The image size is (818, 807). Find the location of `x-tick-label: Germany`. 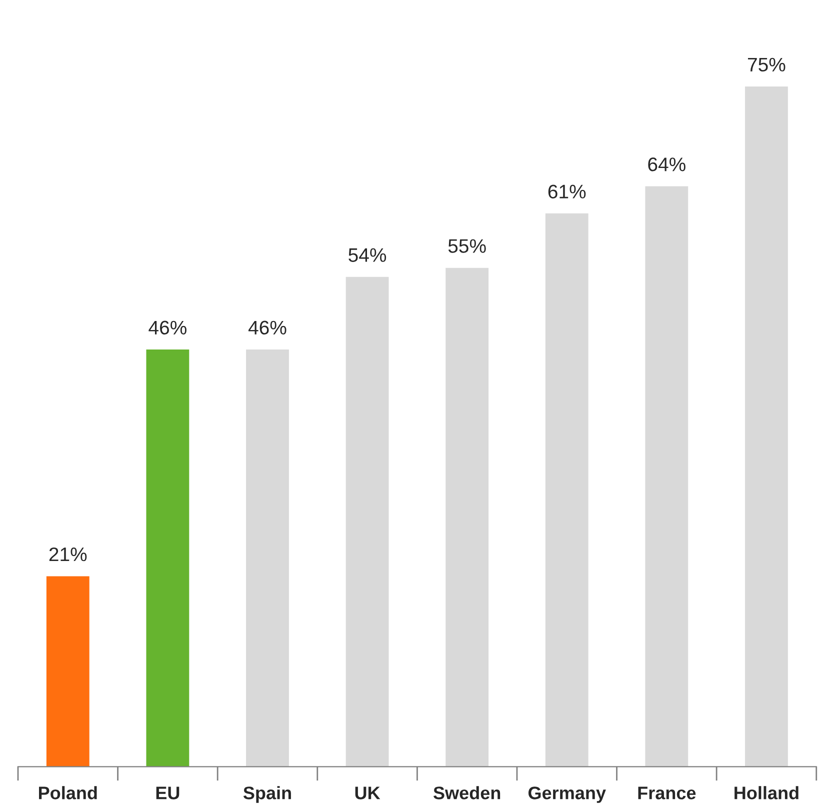

x-tick-label: Germany is located at coordinates (567, 794).